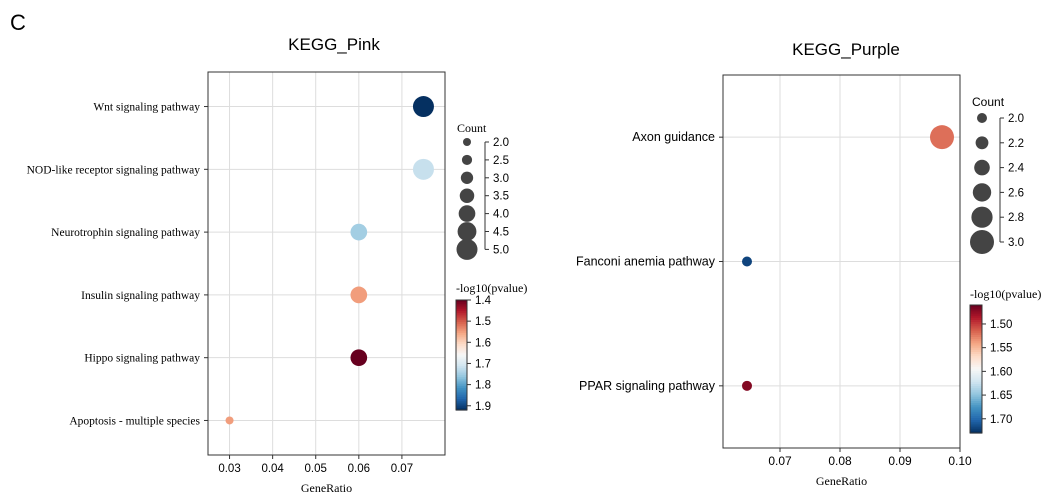 This screenshot has width=1063, height=495. I want to click on y-tick-label: Insulin signaling pathway, so click(140, 296).